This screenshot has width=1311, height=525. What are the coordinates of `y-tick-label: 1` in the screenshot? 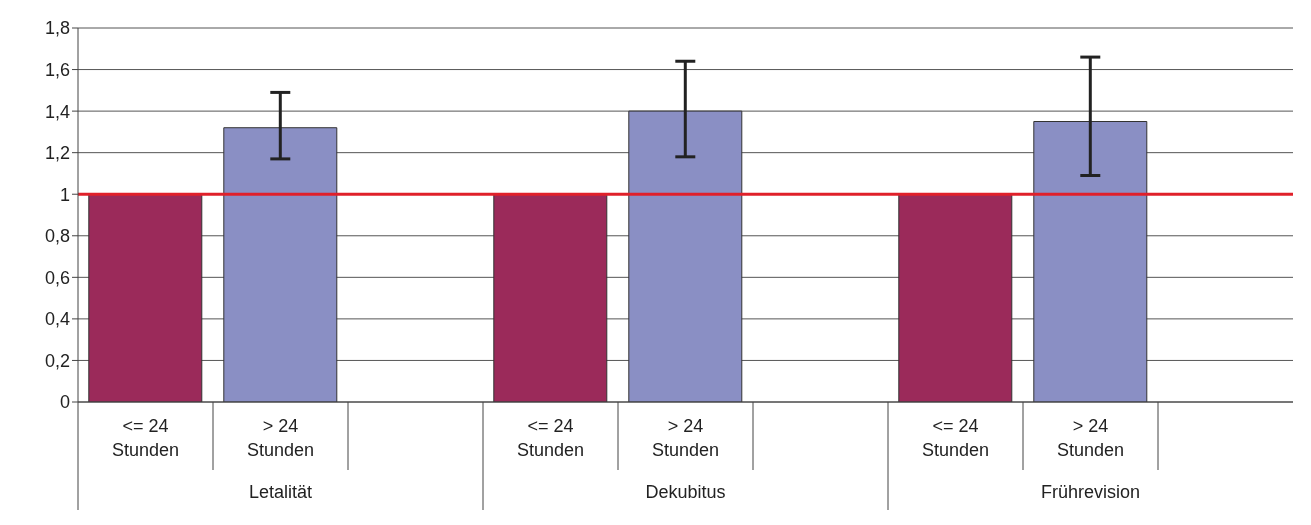 It's located at (64, 194).